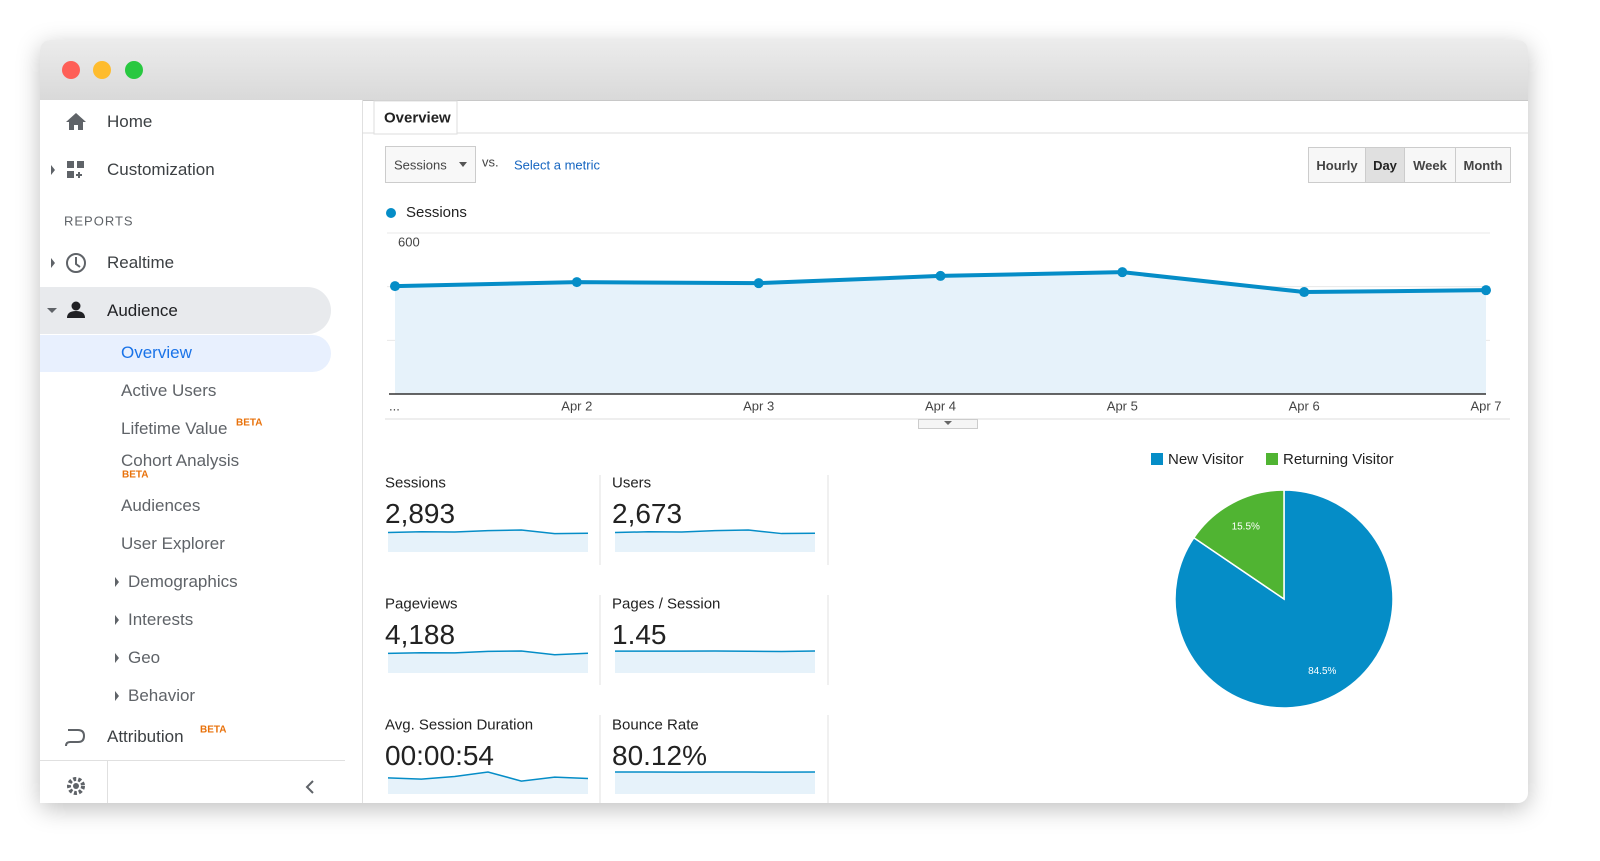 The width and height of the screenshot is (1600, 861). I want to click on realtime-icon-hands, so click(78, 262).